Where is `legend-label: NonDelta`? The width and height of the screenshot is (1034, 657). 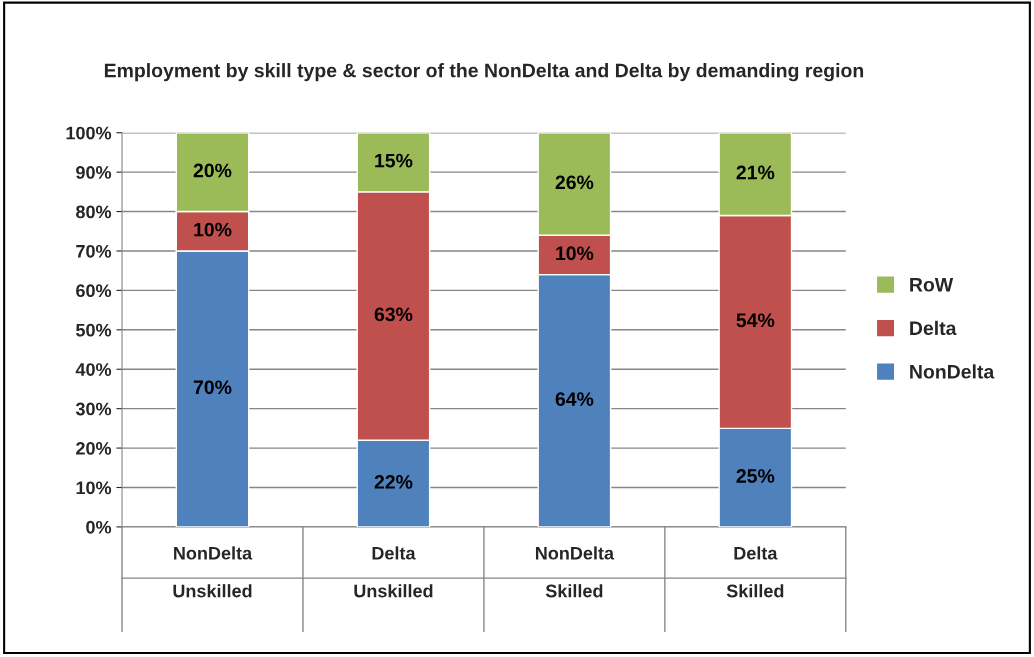
legend-label: NonDelta is located at coordinates (952, 371).